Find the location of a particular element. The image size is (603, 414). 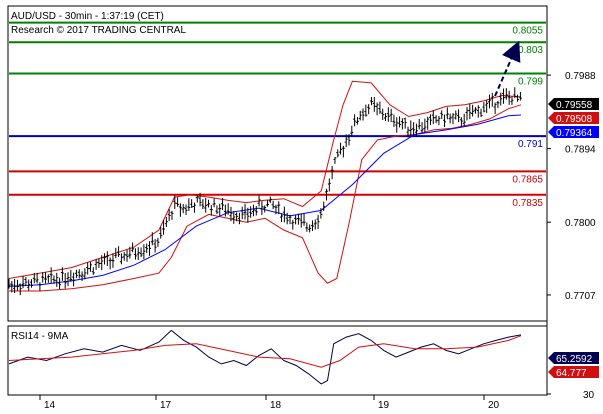

level-label-4: 0.7865 is located at coordinates (527, 179).